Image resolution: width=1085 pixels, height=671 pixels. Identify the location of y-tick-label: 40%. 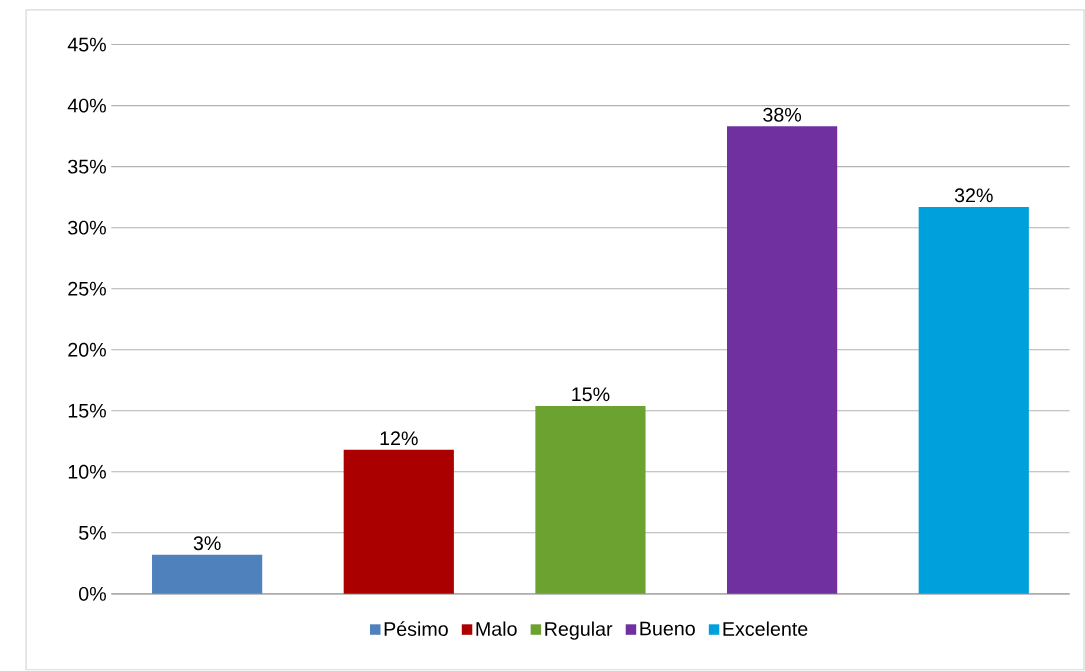
(86, 105).